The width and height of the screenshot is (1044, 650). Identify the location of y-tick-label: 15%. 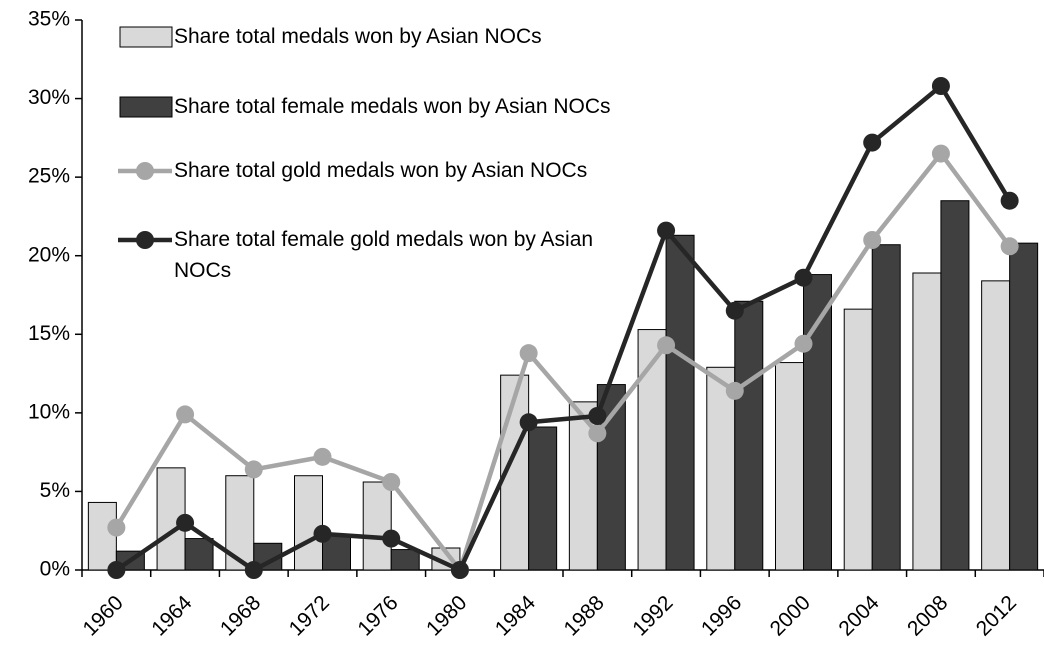
(49, 333).